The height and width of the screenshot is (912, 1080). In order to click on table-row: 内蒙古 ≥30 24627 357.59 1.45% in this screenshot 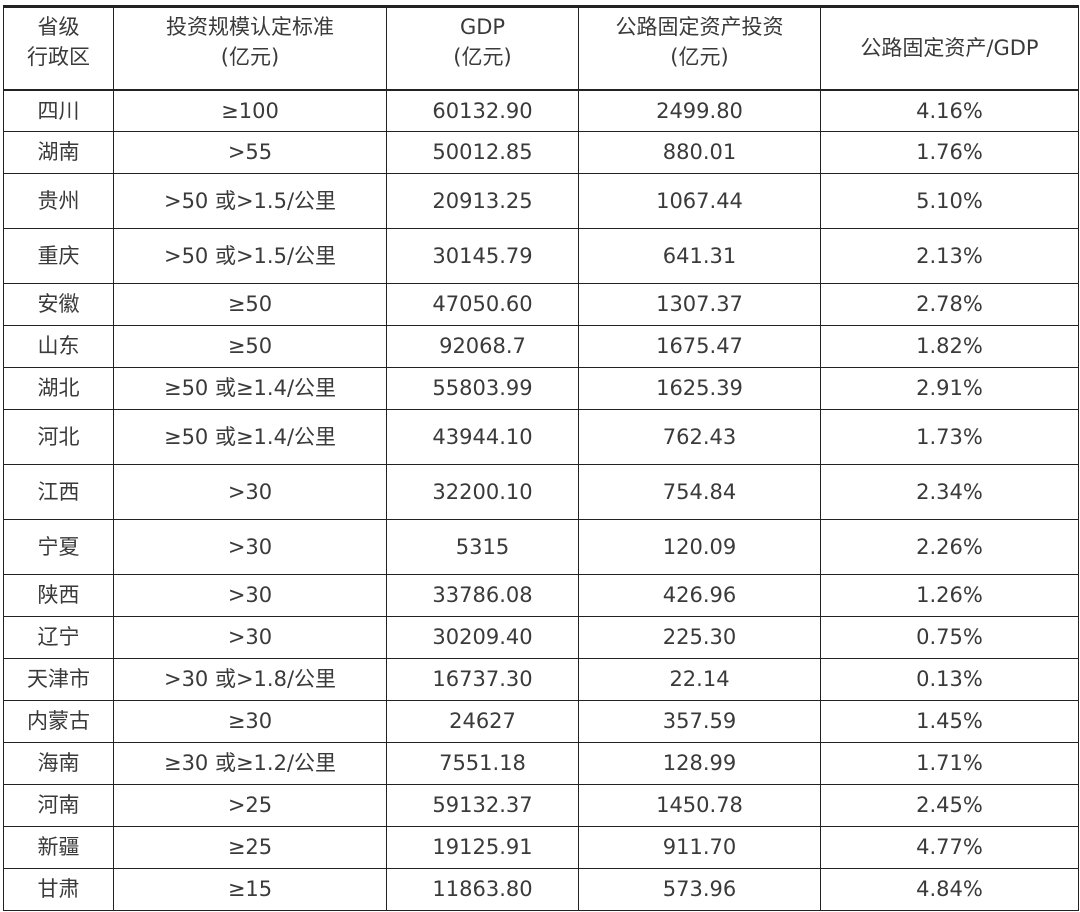, I will do `click(541, 721)`.